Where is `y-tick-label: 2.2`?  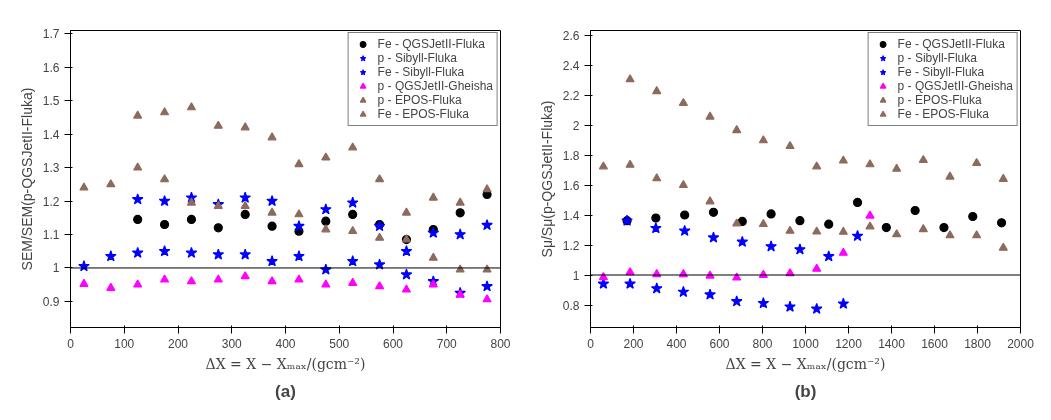 y-tick-label: 2.2 is located at coordinates (571, 95).